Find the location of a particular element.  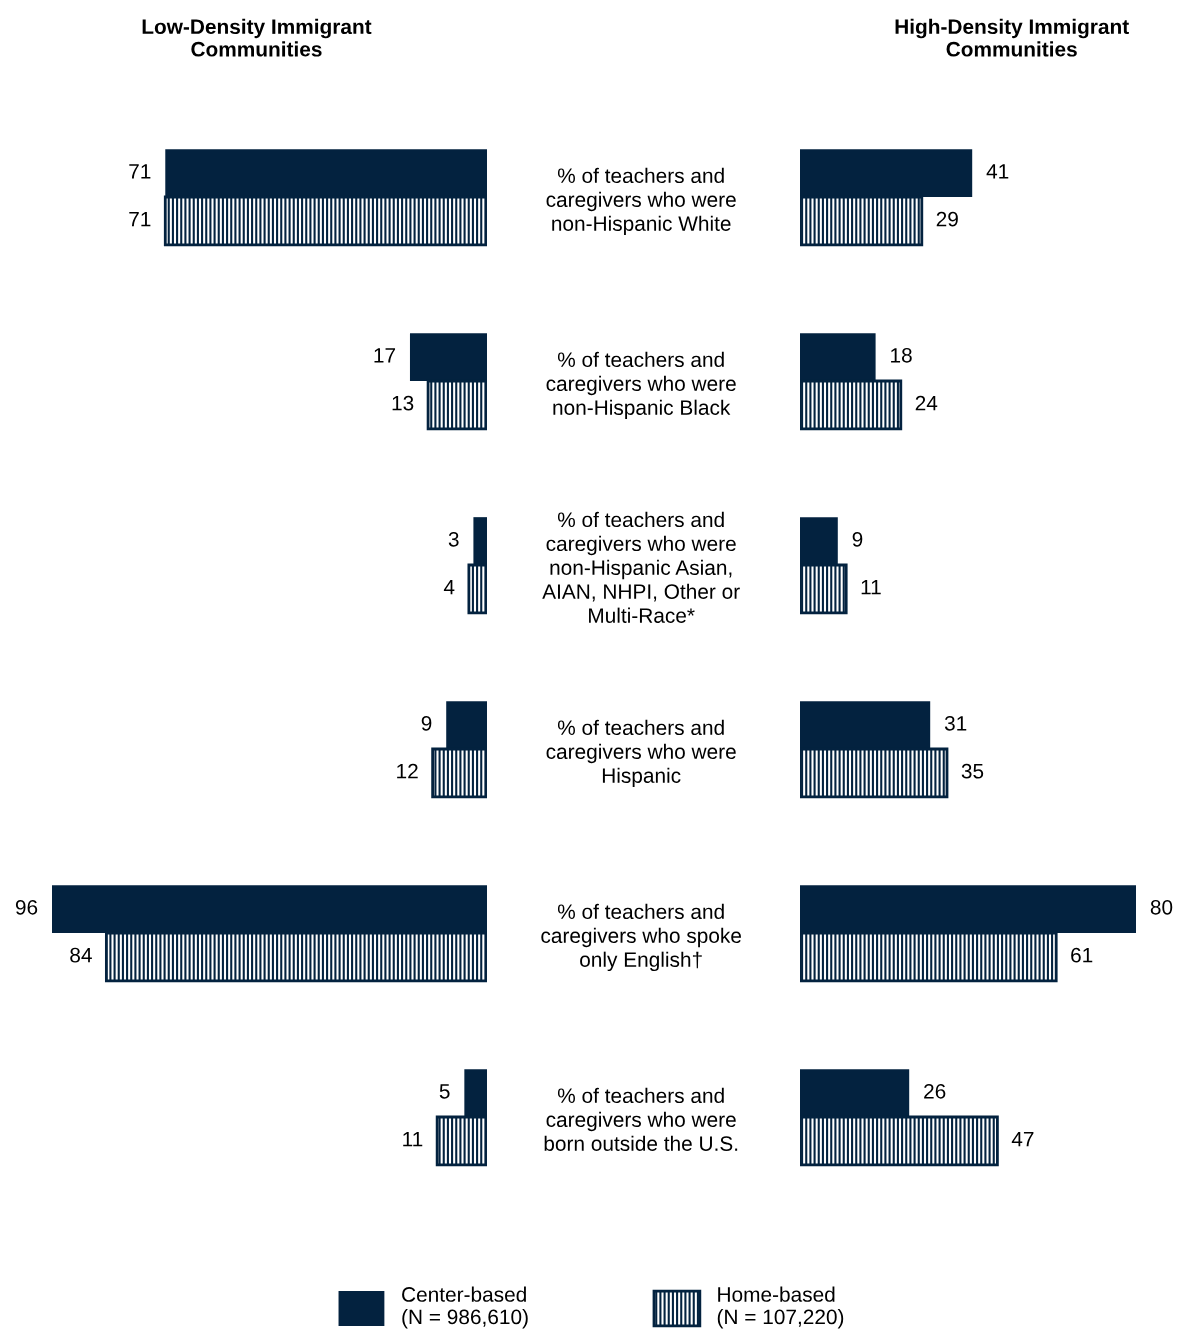

chart-title: High-Density Immigrant Communities is located at coordinates (1012, 37).